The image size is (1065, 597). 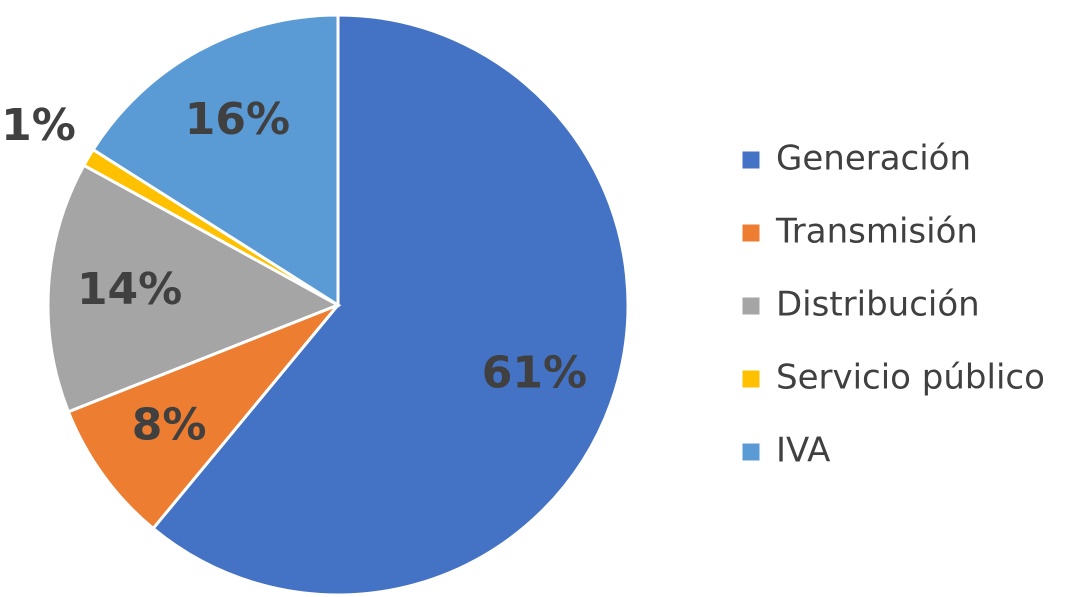 What do you see at coordinates (534, 373) in the screenshot?
I see `data-label: 61%` at bounding box center [534, 373].